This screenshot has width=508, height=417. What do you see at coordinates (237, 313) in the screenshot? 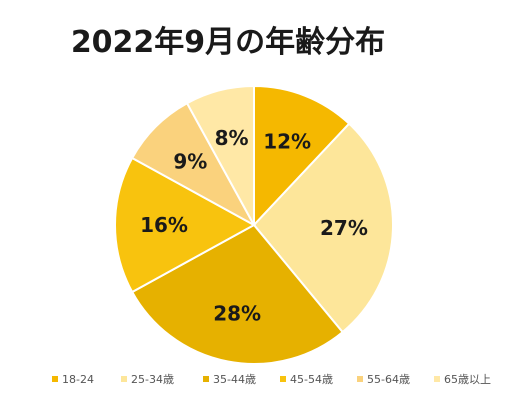
I see `slice-value-label: 28%` at bounding box center [237, 313].